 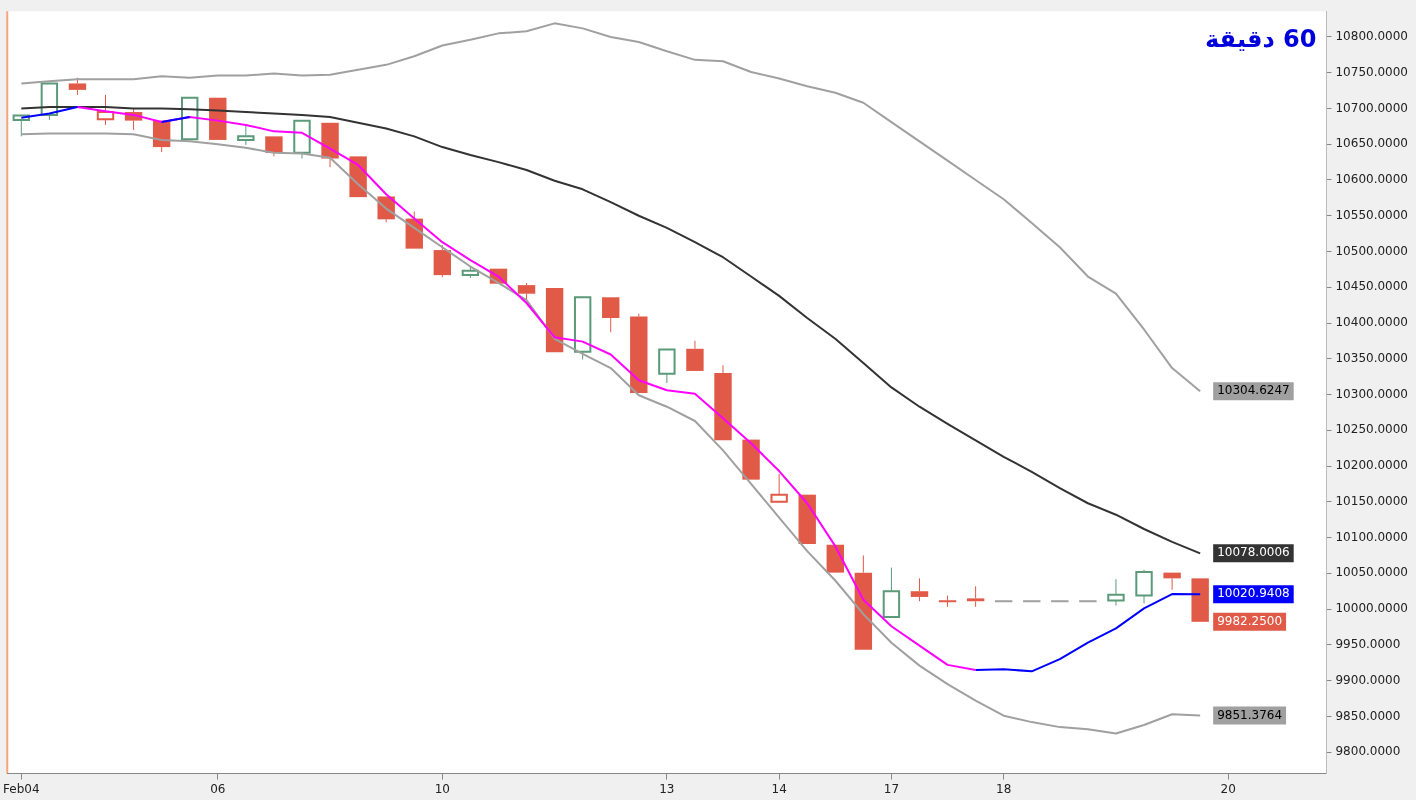 I want to click on y-tick-label: 10550.0000, so click(x=1371, y=214).